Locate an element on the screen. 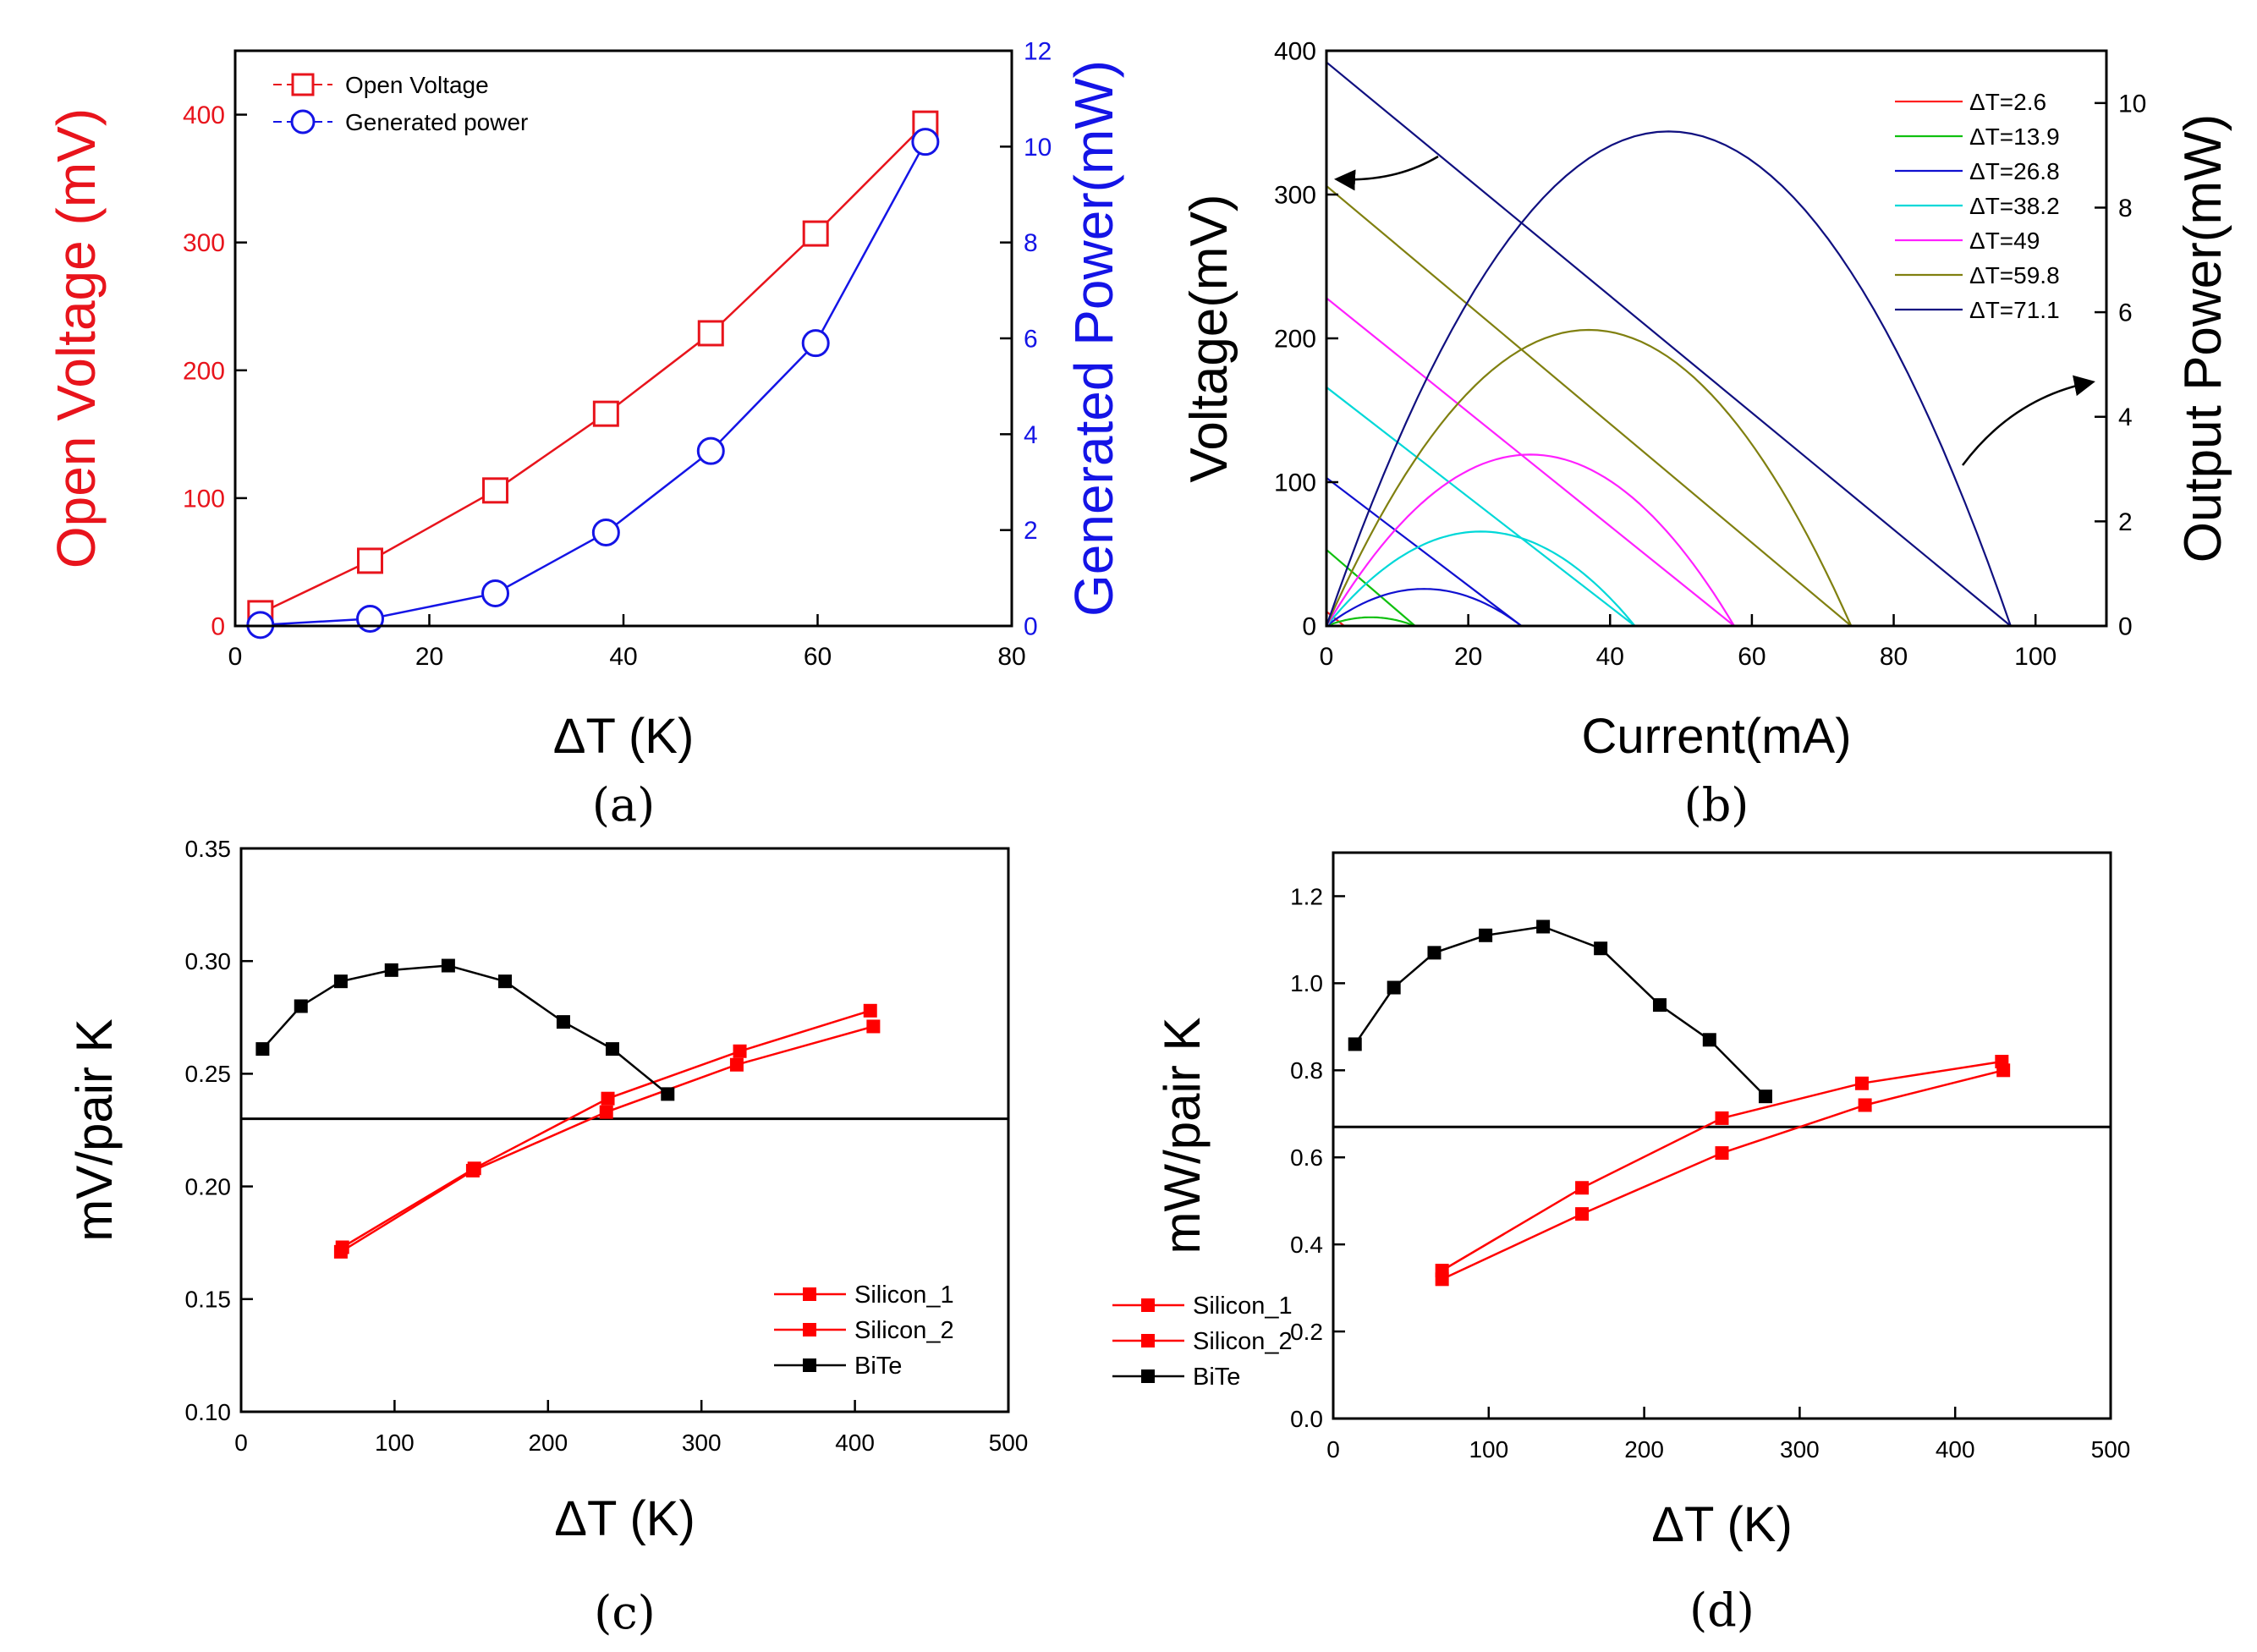  plot-area-c is located at coordinates (624, 1108).